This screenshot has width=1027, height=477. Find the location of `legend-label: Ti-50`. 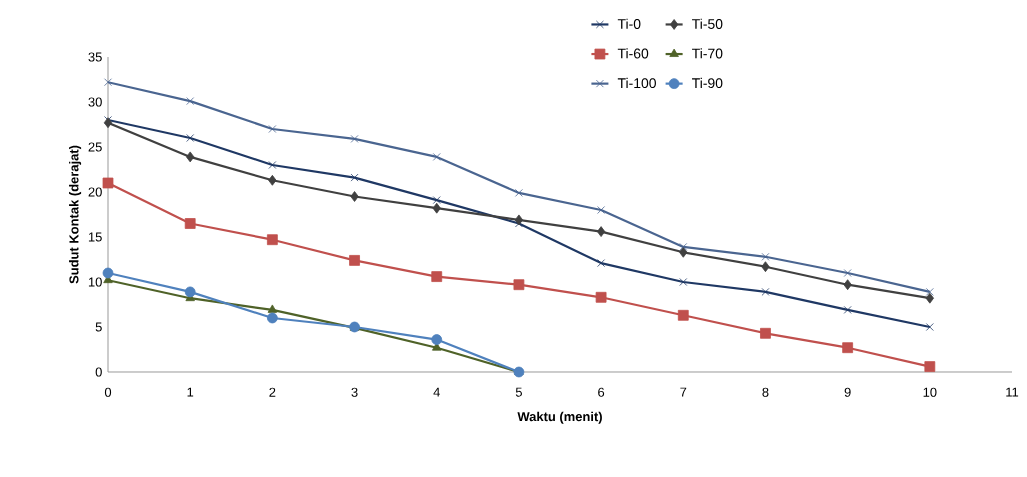

legend-label: Ti-50 is located at coordinates (707, 23).